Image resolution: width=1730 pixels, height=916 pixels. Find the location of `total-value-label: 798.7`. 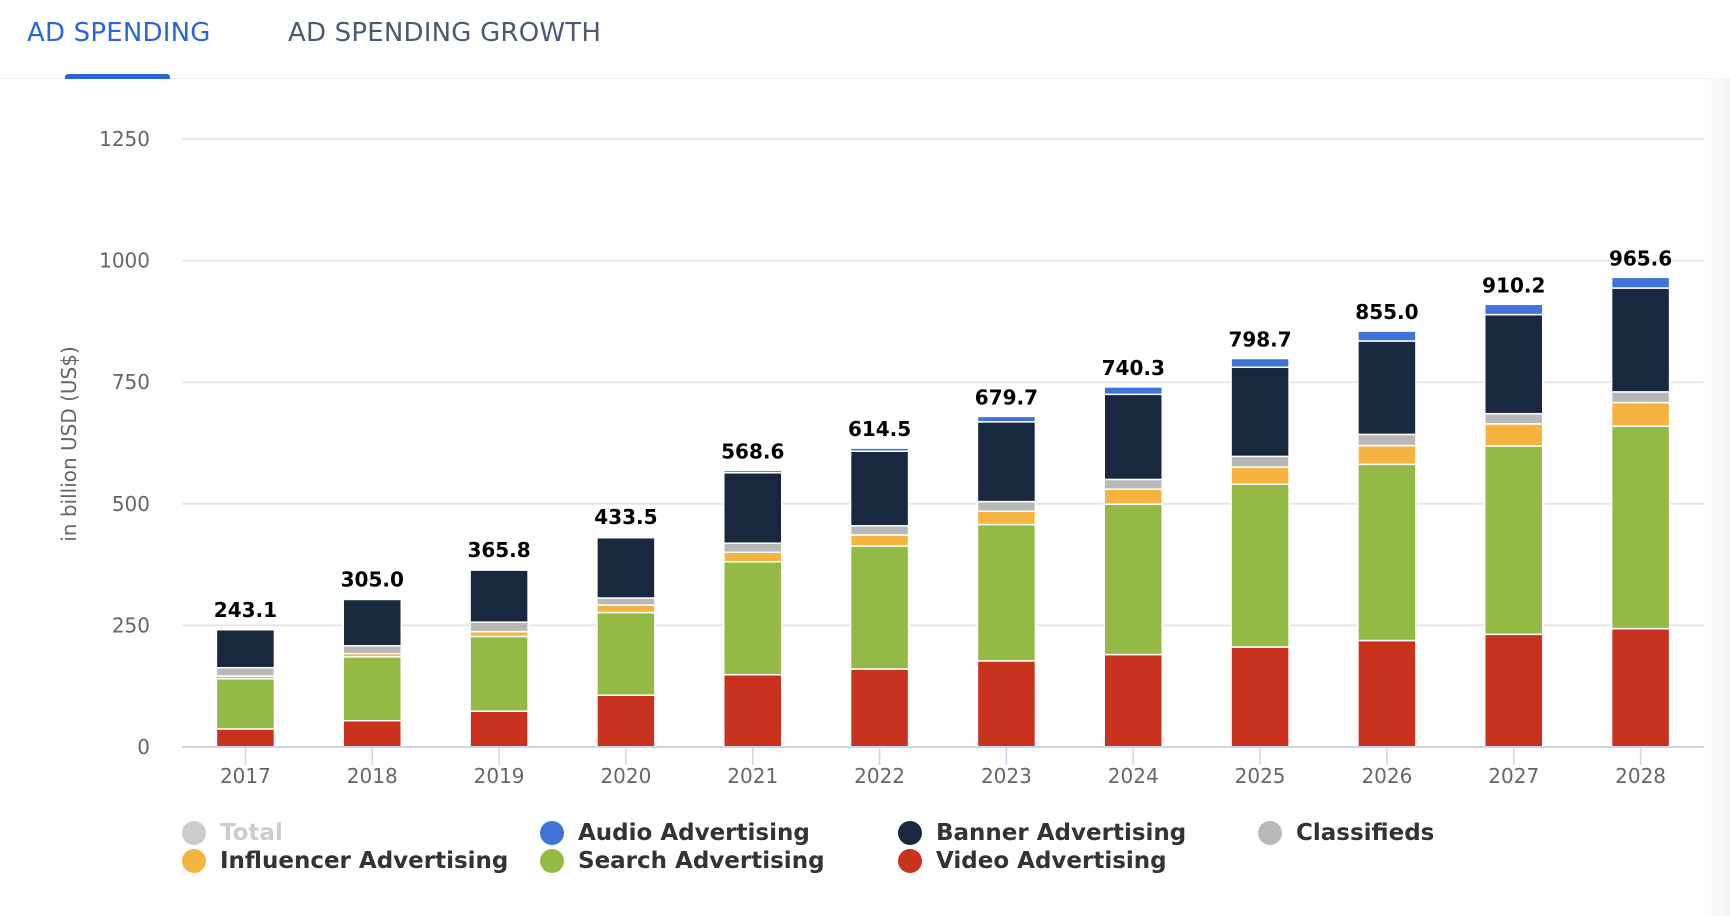

total-value-label: 798.7 is located at coordinates (1259, 340).